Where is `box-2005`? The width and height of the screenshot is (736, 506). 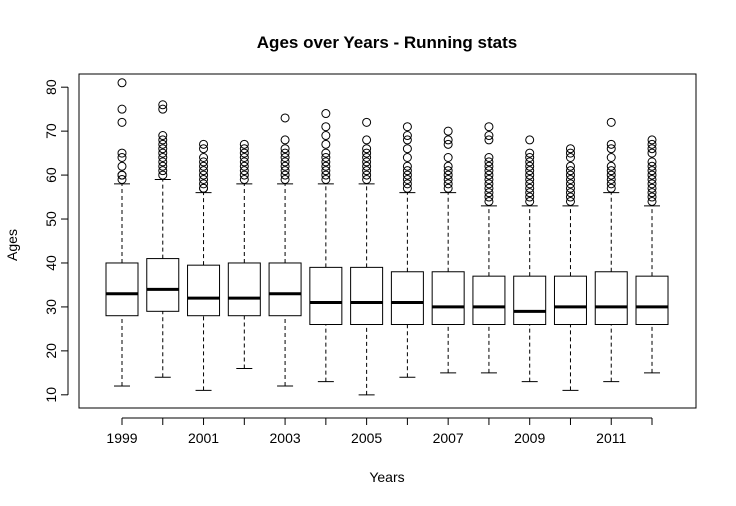
box-2005 is located at coordinates (367, 256).